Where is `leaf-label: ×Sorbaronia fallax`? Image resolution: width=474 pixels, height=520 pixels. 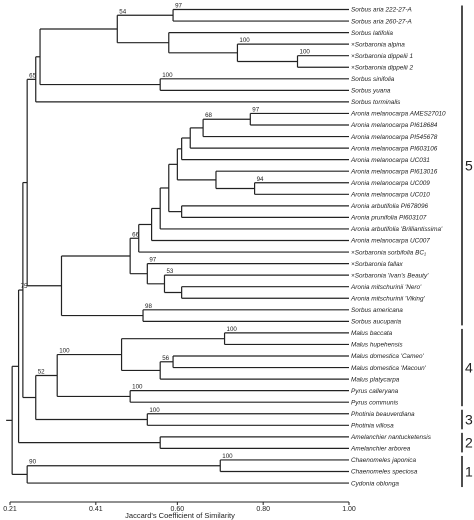 leaf-label: ×Sorbaronia fallax is located at coordinates (377, 264).